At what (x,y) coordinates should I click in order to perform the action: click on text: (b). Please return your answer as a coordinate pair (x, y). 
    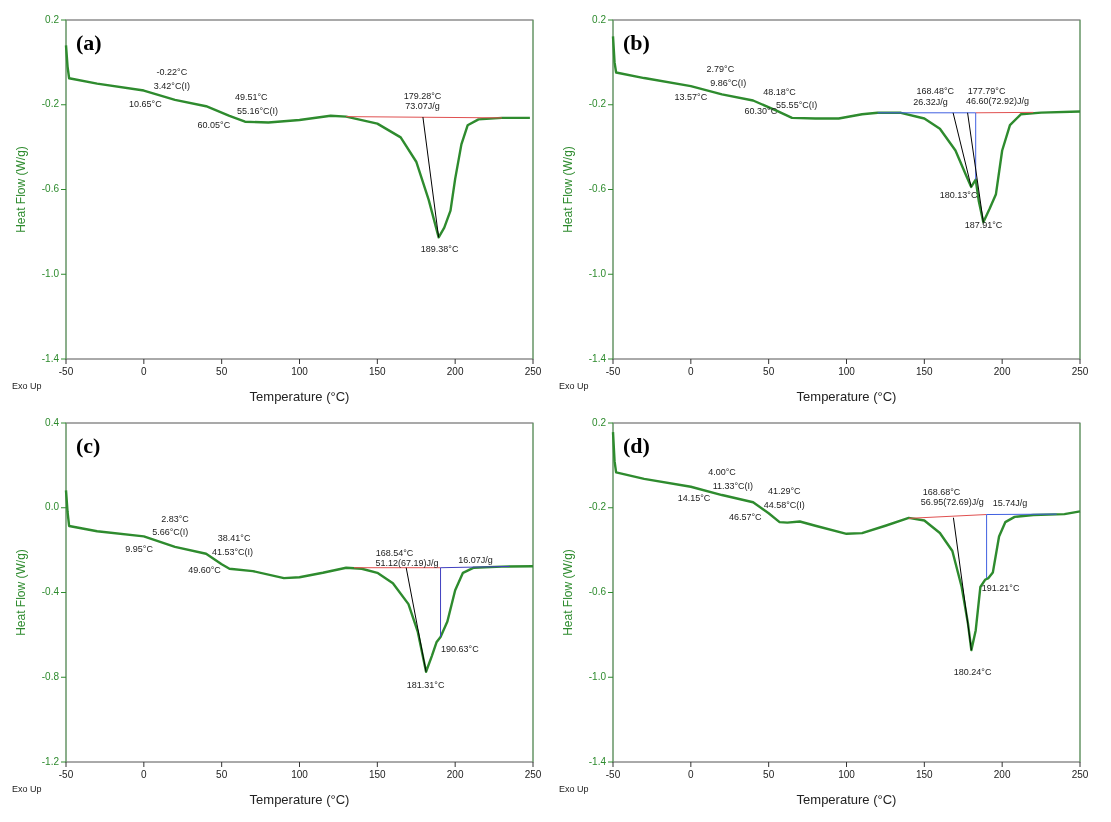
    Looking at the image, I should click on (636, 42).